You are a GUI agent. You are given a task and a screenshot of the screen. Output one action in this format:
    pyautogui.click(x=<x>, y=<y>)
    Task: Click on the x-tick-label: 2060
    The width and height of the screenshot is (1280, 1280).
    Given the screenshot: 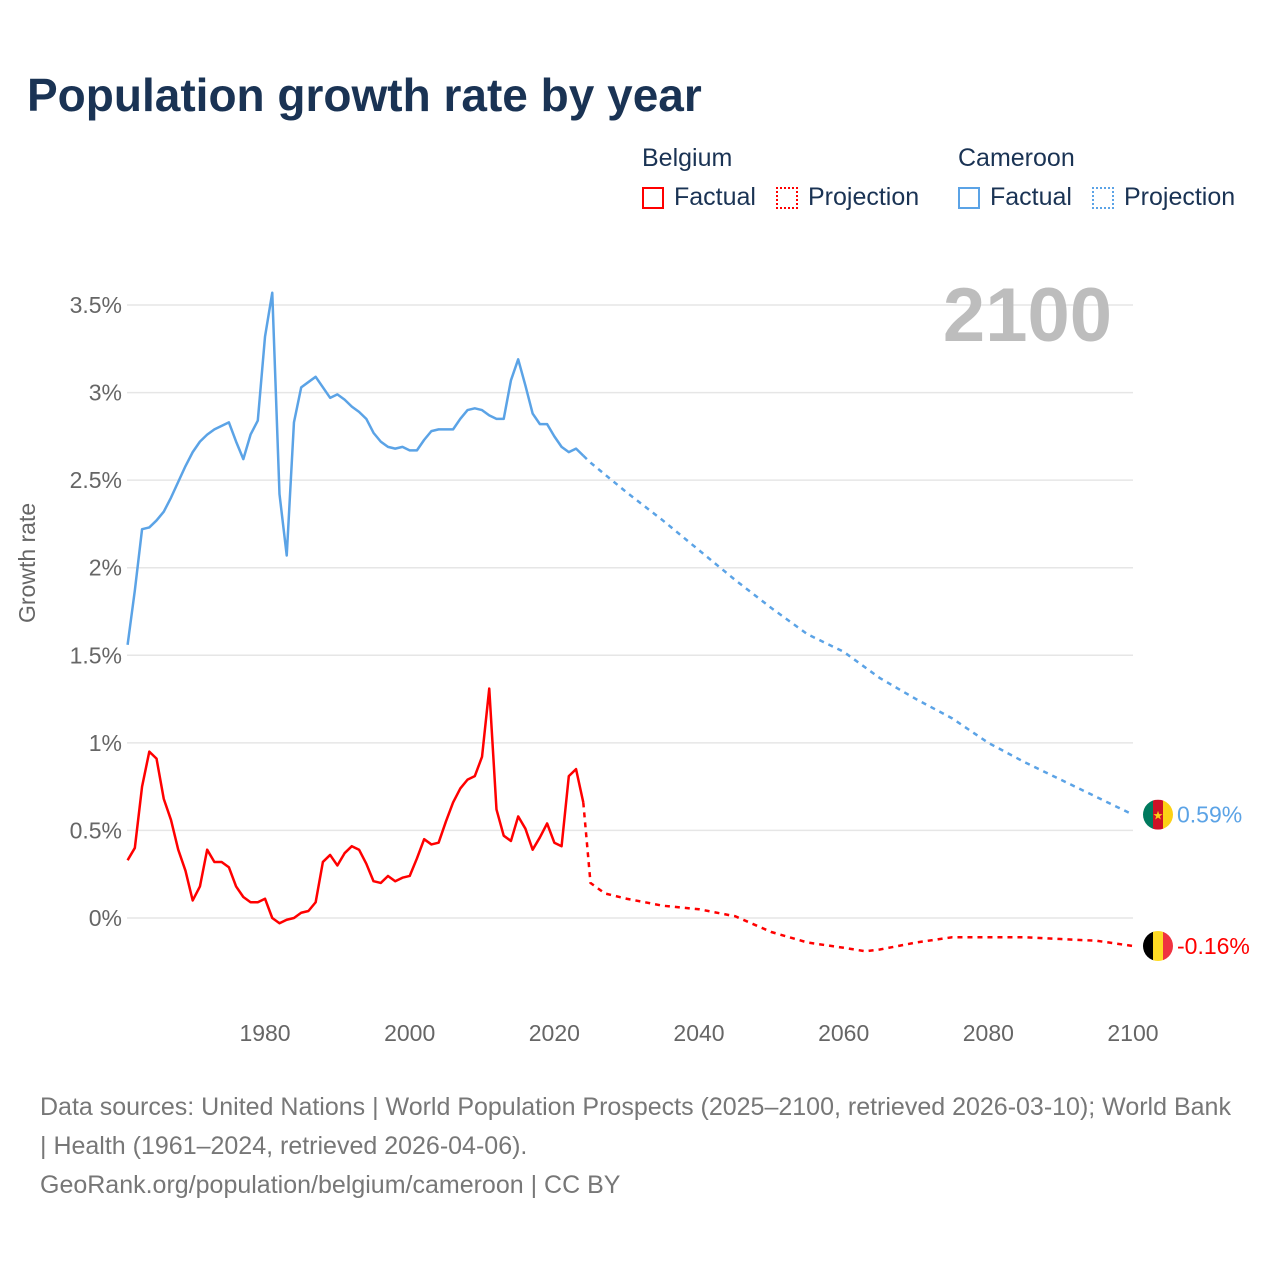 What is the action you would take?
    pyautogui.click(x=843, y=1033)
    